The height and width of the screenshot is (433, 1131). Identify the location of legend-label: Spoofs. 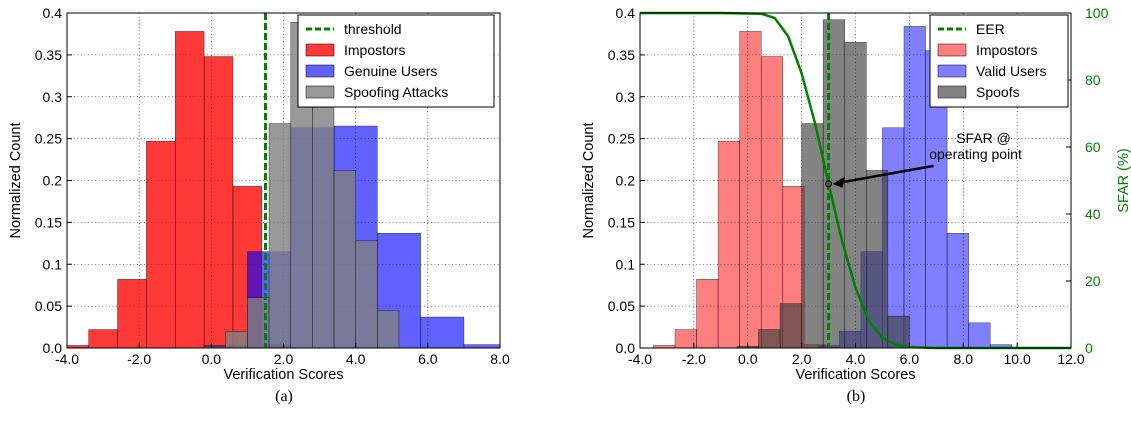
(998, 92).